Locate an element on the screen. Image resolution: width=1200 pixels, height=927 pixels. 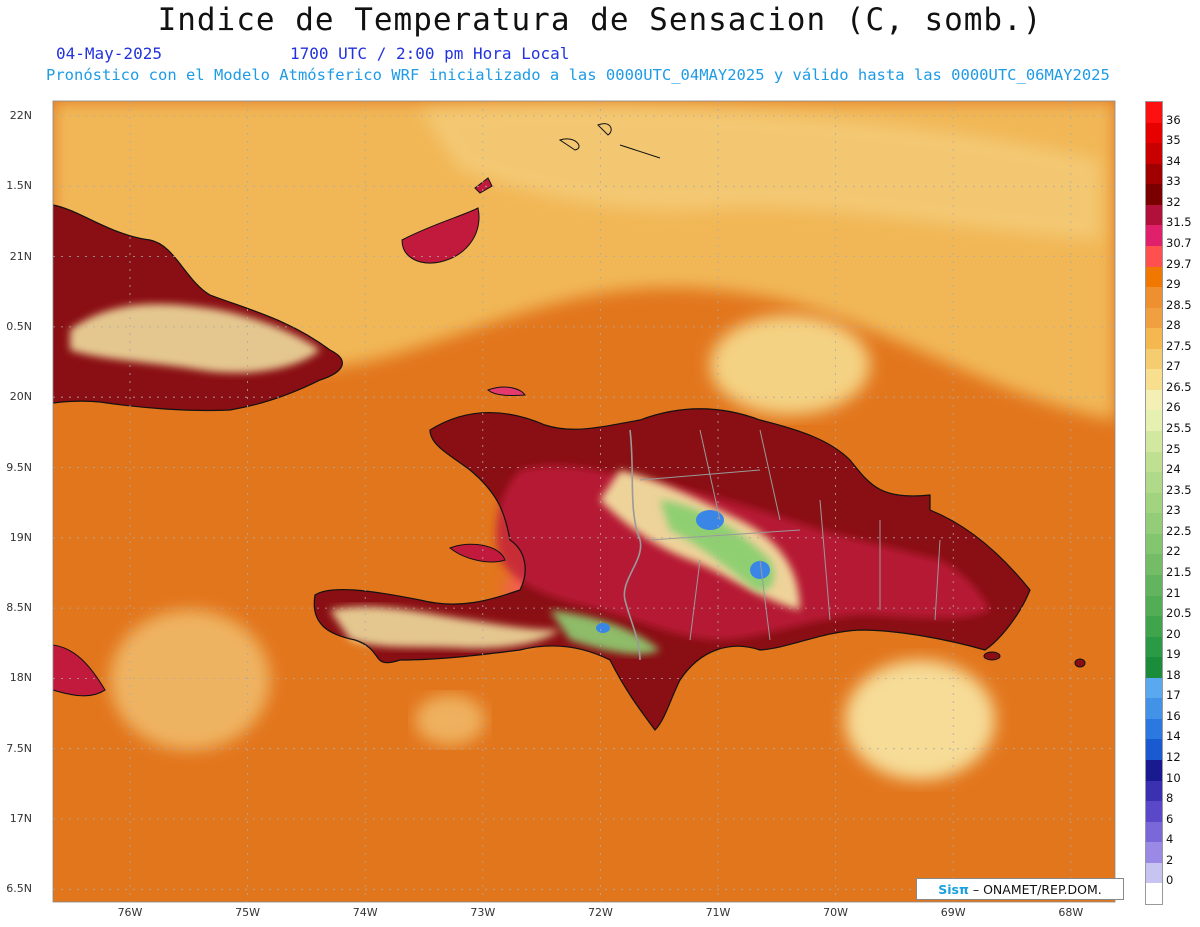
colorbar-label: 28 is located at coordinates (1173, 325).